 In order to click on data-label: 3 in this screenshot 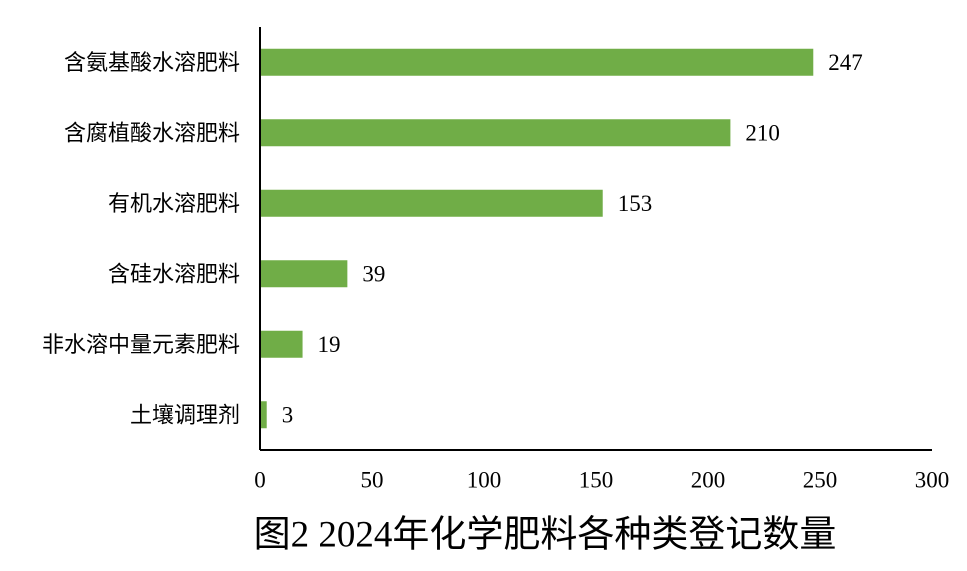, I will do `click(288, 414)`.